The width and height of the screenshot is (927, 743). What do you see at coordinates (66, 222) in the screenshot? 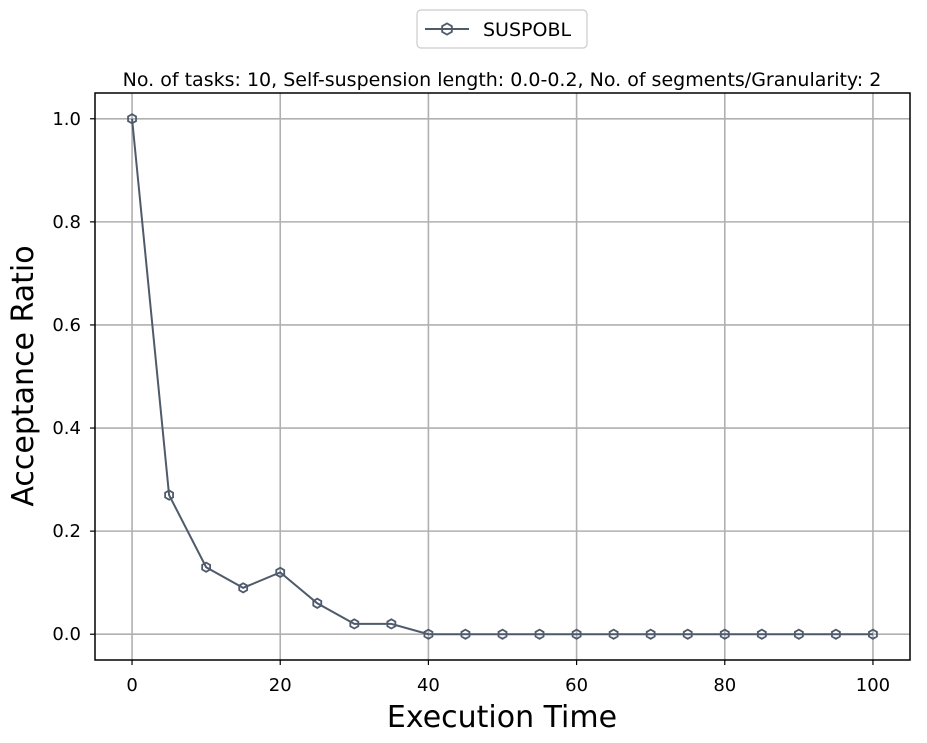
I see `y-tick-label: 0.8` at bounding box center [66, 222].